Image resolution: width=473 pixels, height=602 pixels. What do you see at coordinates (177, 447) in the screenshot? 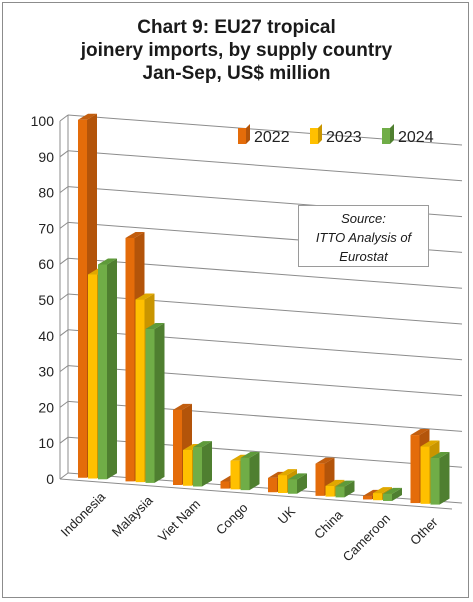
I see `bar-2022-viet-nam` at bounding box center [177, 447].